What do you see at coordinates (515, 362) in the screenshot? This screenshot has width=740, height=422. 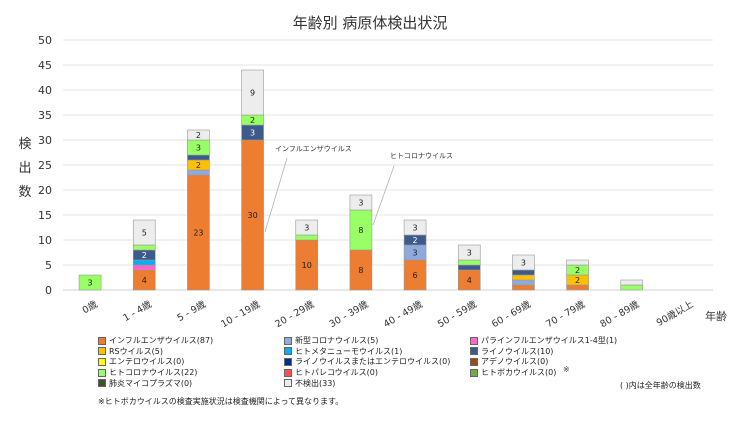 I see `legend-label: アデノウイルス(0)` at bounding box center [515, 362].